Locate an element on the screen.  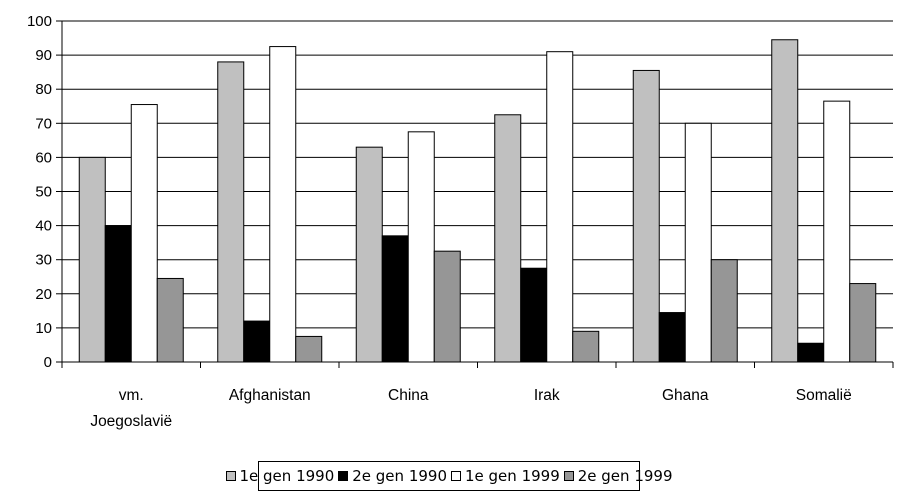
y-tick-label: 50 is located at coordinates (43, 192).